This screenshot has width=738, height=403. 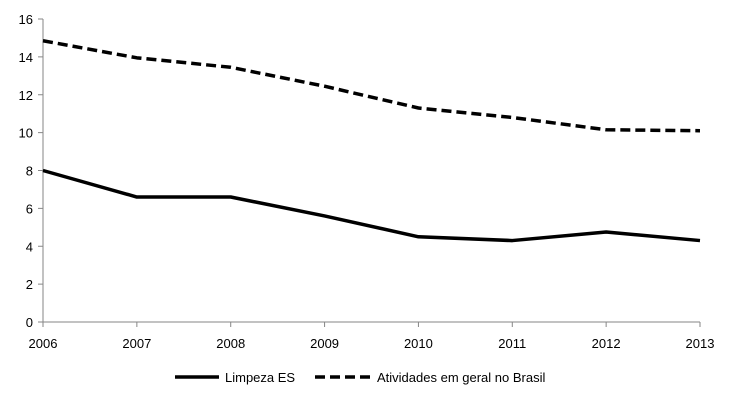 What do you see at coordinates (29, 284) in the screenshot?
I see `y-tick-label: 2` at bounding box center [29, 284].